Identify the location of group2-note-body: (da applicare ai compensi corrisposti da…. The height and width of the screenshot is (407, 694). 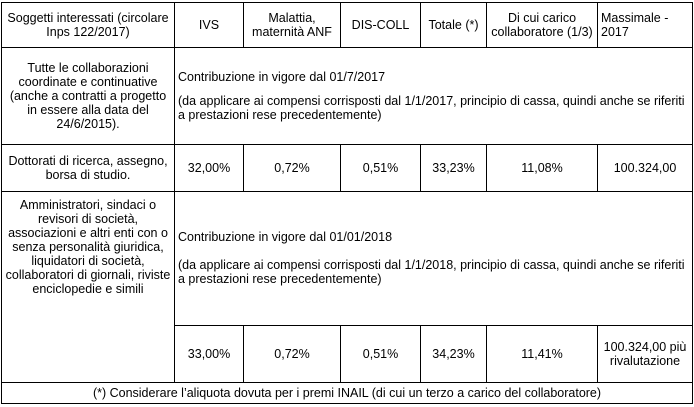
(431, 272).